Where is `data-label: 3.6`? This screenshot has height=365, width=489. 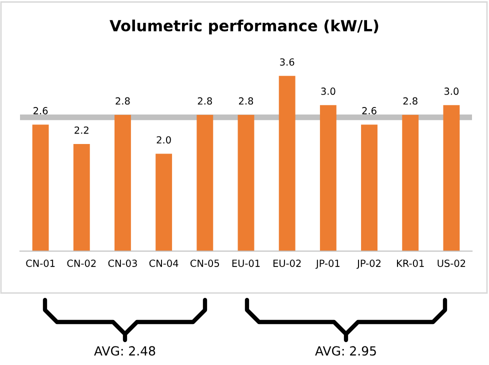
data-label: 3.6 is located at coordinates (287, 62).